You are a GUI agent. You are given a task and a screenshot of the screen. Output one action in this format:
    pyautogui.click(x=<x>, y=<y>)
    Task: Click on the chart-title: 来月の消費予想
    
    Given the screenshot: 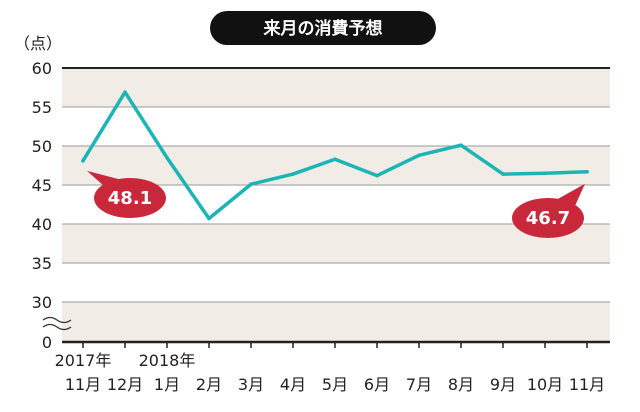 What is the action you would take?
    pyautogui.click(x=323, y=28)
    